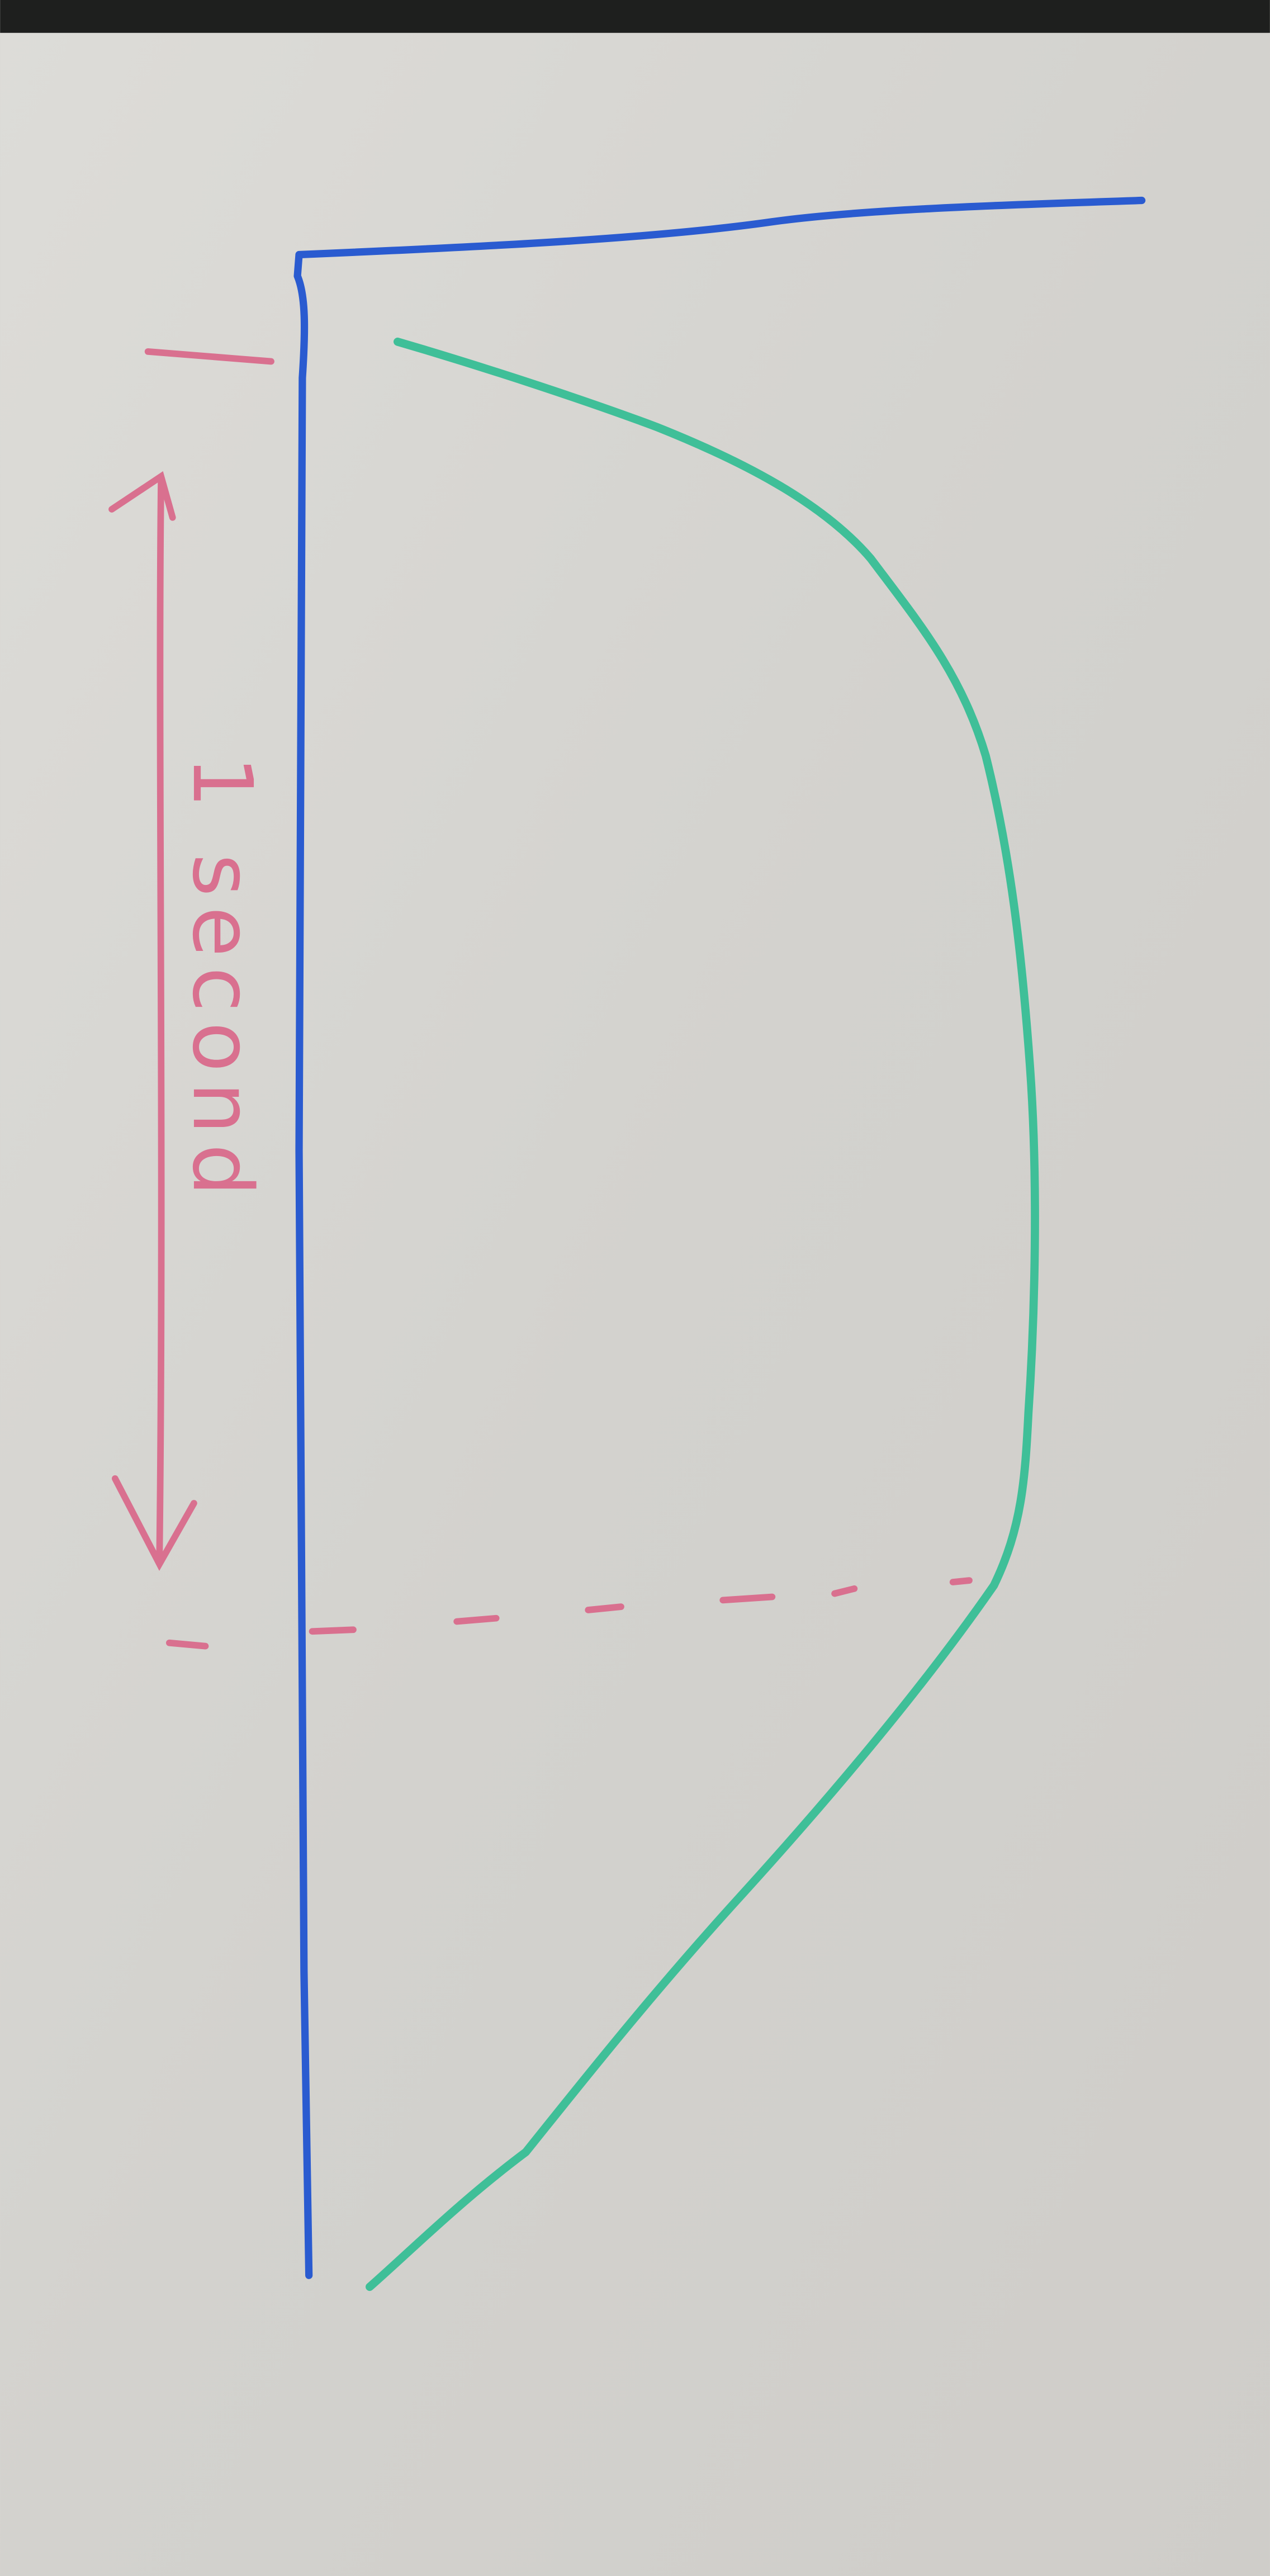  What do you see at coordinates (569, 1613) in the screenshot?
I see `dashed-marker` at bounding box center [569, 1613].